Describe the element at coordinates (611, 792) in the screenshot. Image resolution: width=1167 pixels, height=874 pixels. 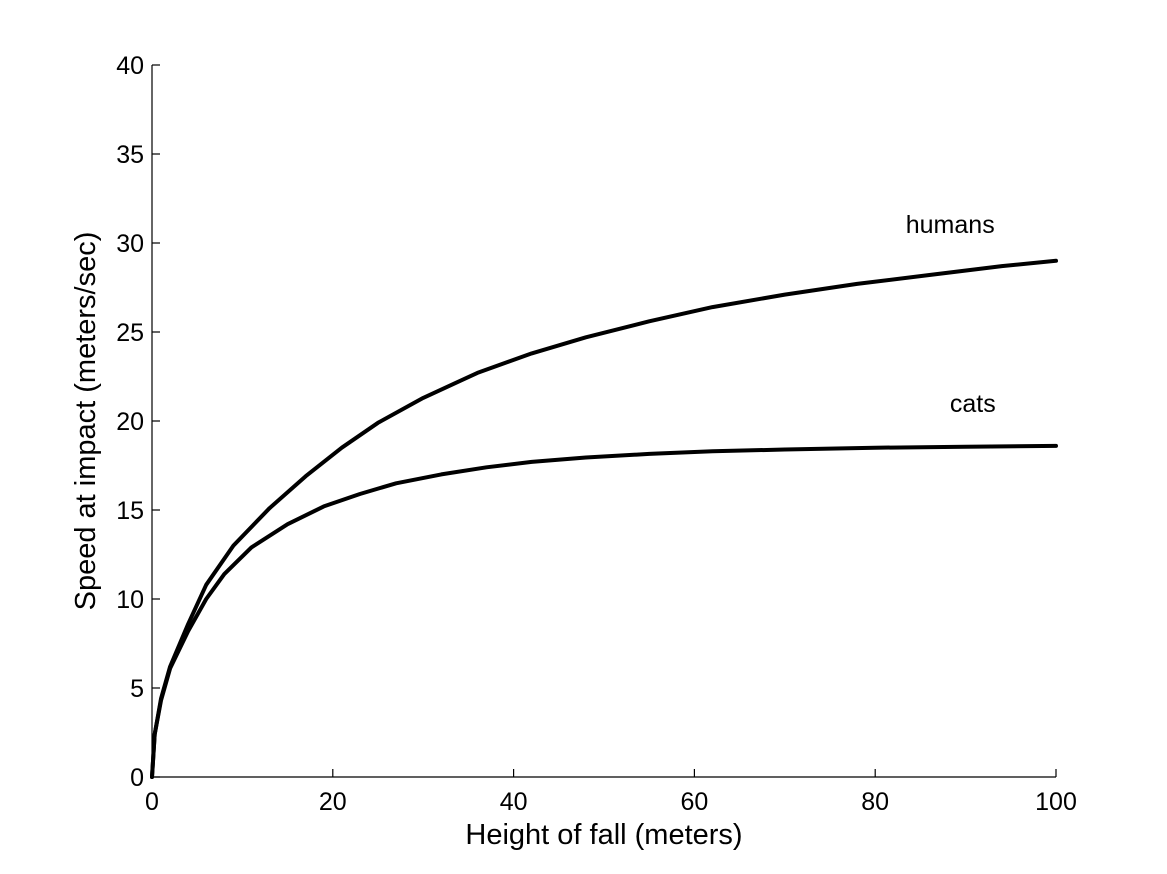
I see `x-axis: 0 20 40 60 80 100` at that location.